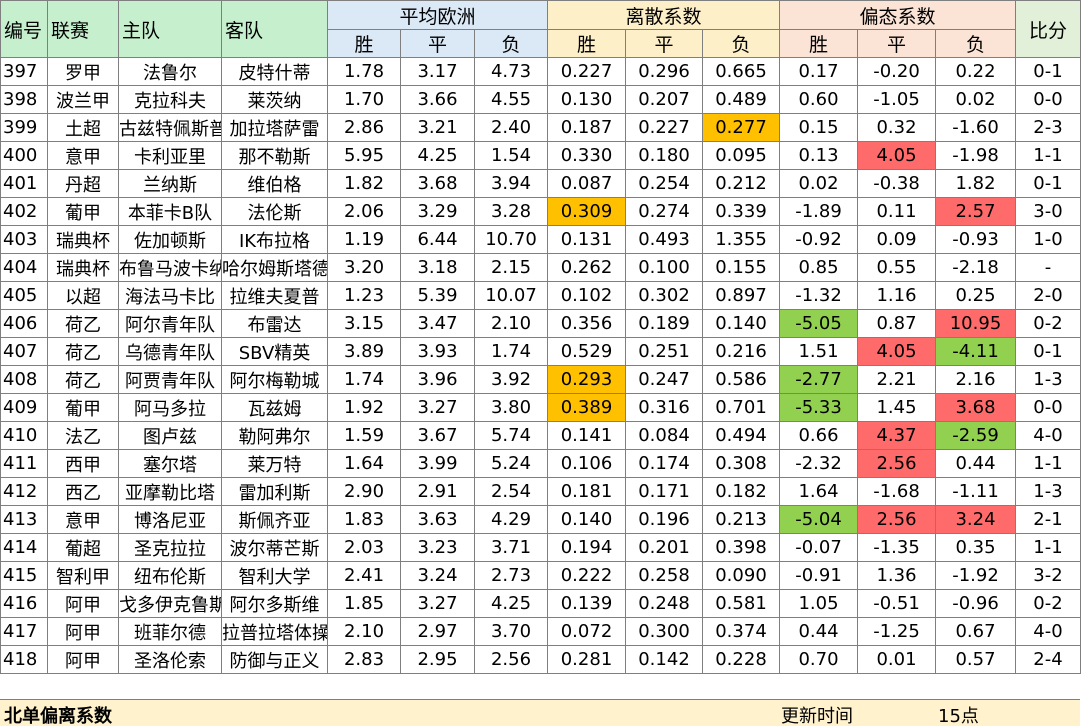 This screenshot has width=1085, height=728. Describe the element at coordinates (364, 575) in the screenshot. I see `cell-avg-win: 2.41` at that location.